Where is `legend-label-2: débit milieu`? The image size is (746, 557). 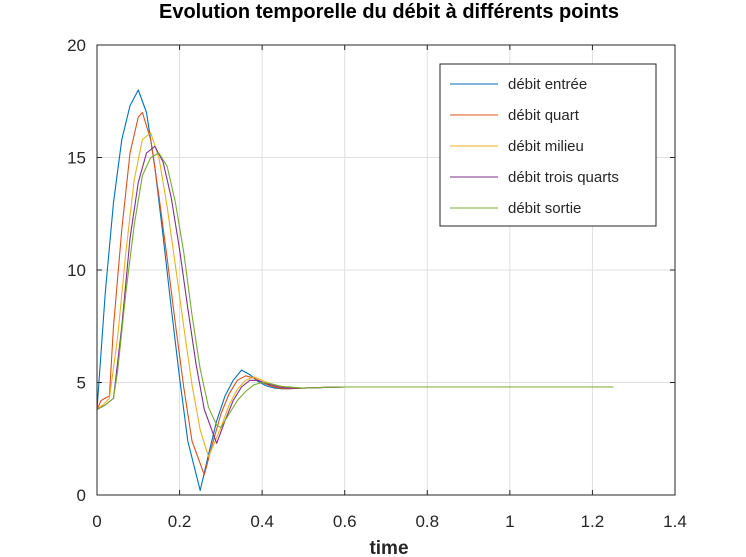 legend-label-2: débit milieu is located at coordinates (546, 146).